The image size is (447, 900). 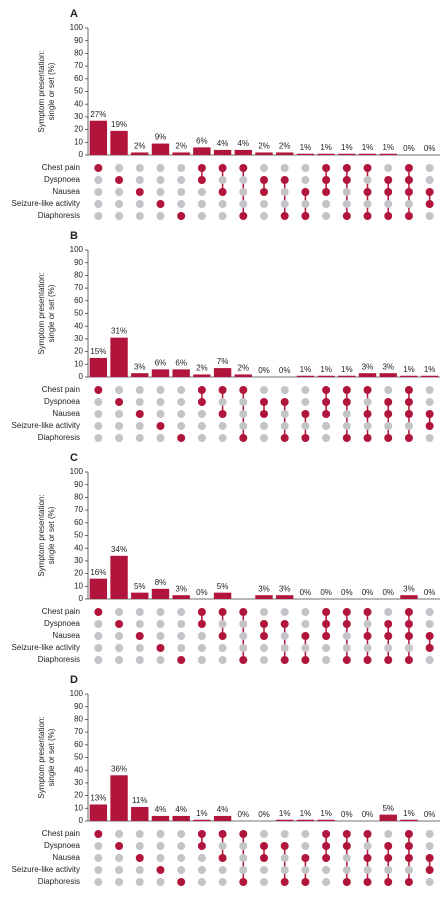 What do you see at coordinates (81, 154) in the screenshot?
I see `y-tick-label: 0` at bounding box center [81, 154].